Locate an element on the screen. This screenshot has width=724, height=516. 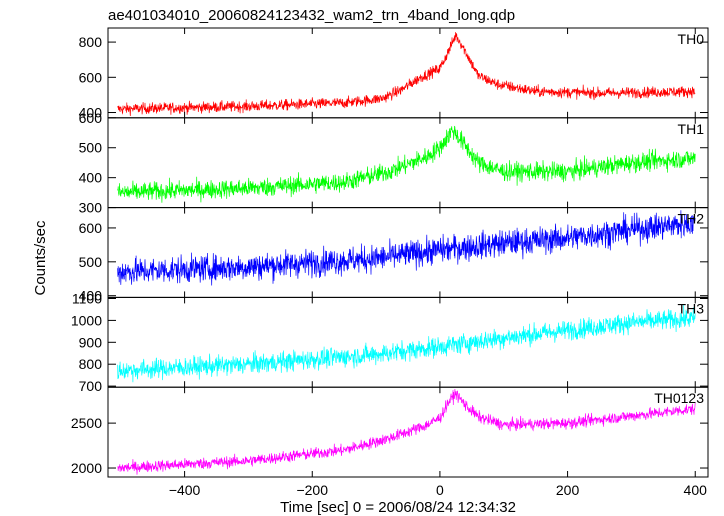
panel-label: TH3 is located at coordinates (691, 308).